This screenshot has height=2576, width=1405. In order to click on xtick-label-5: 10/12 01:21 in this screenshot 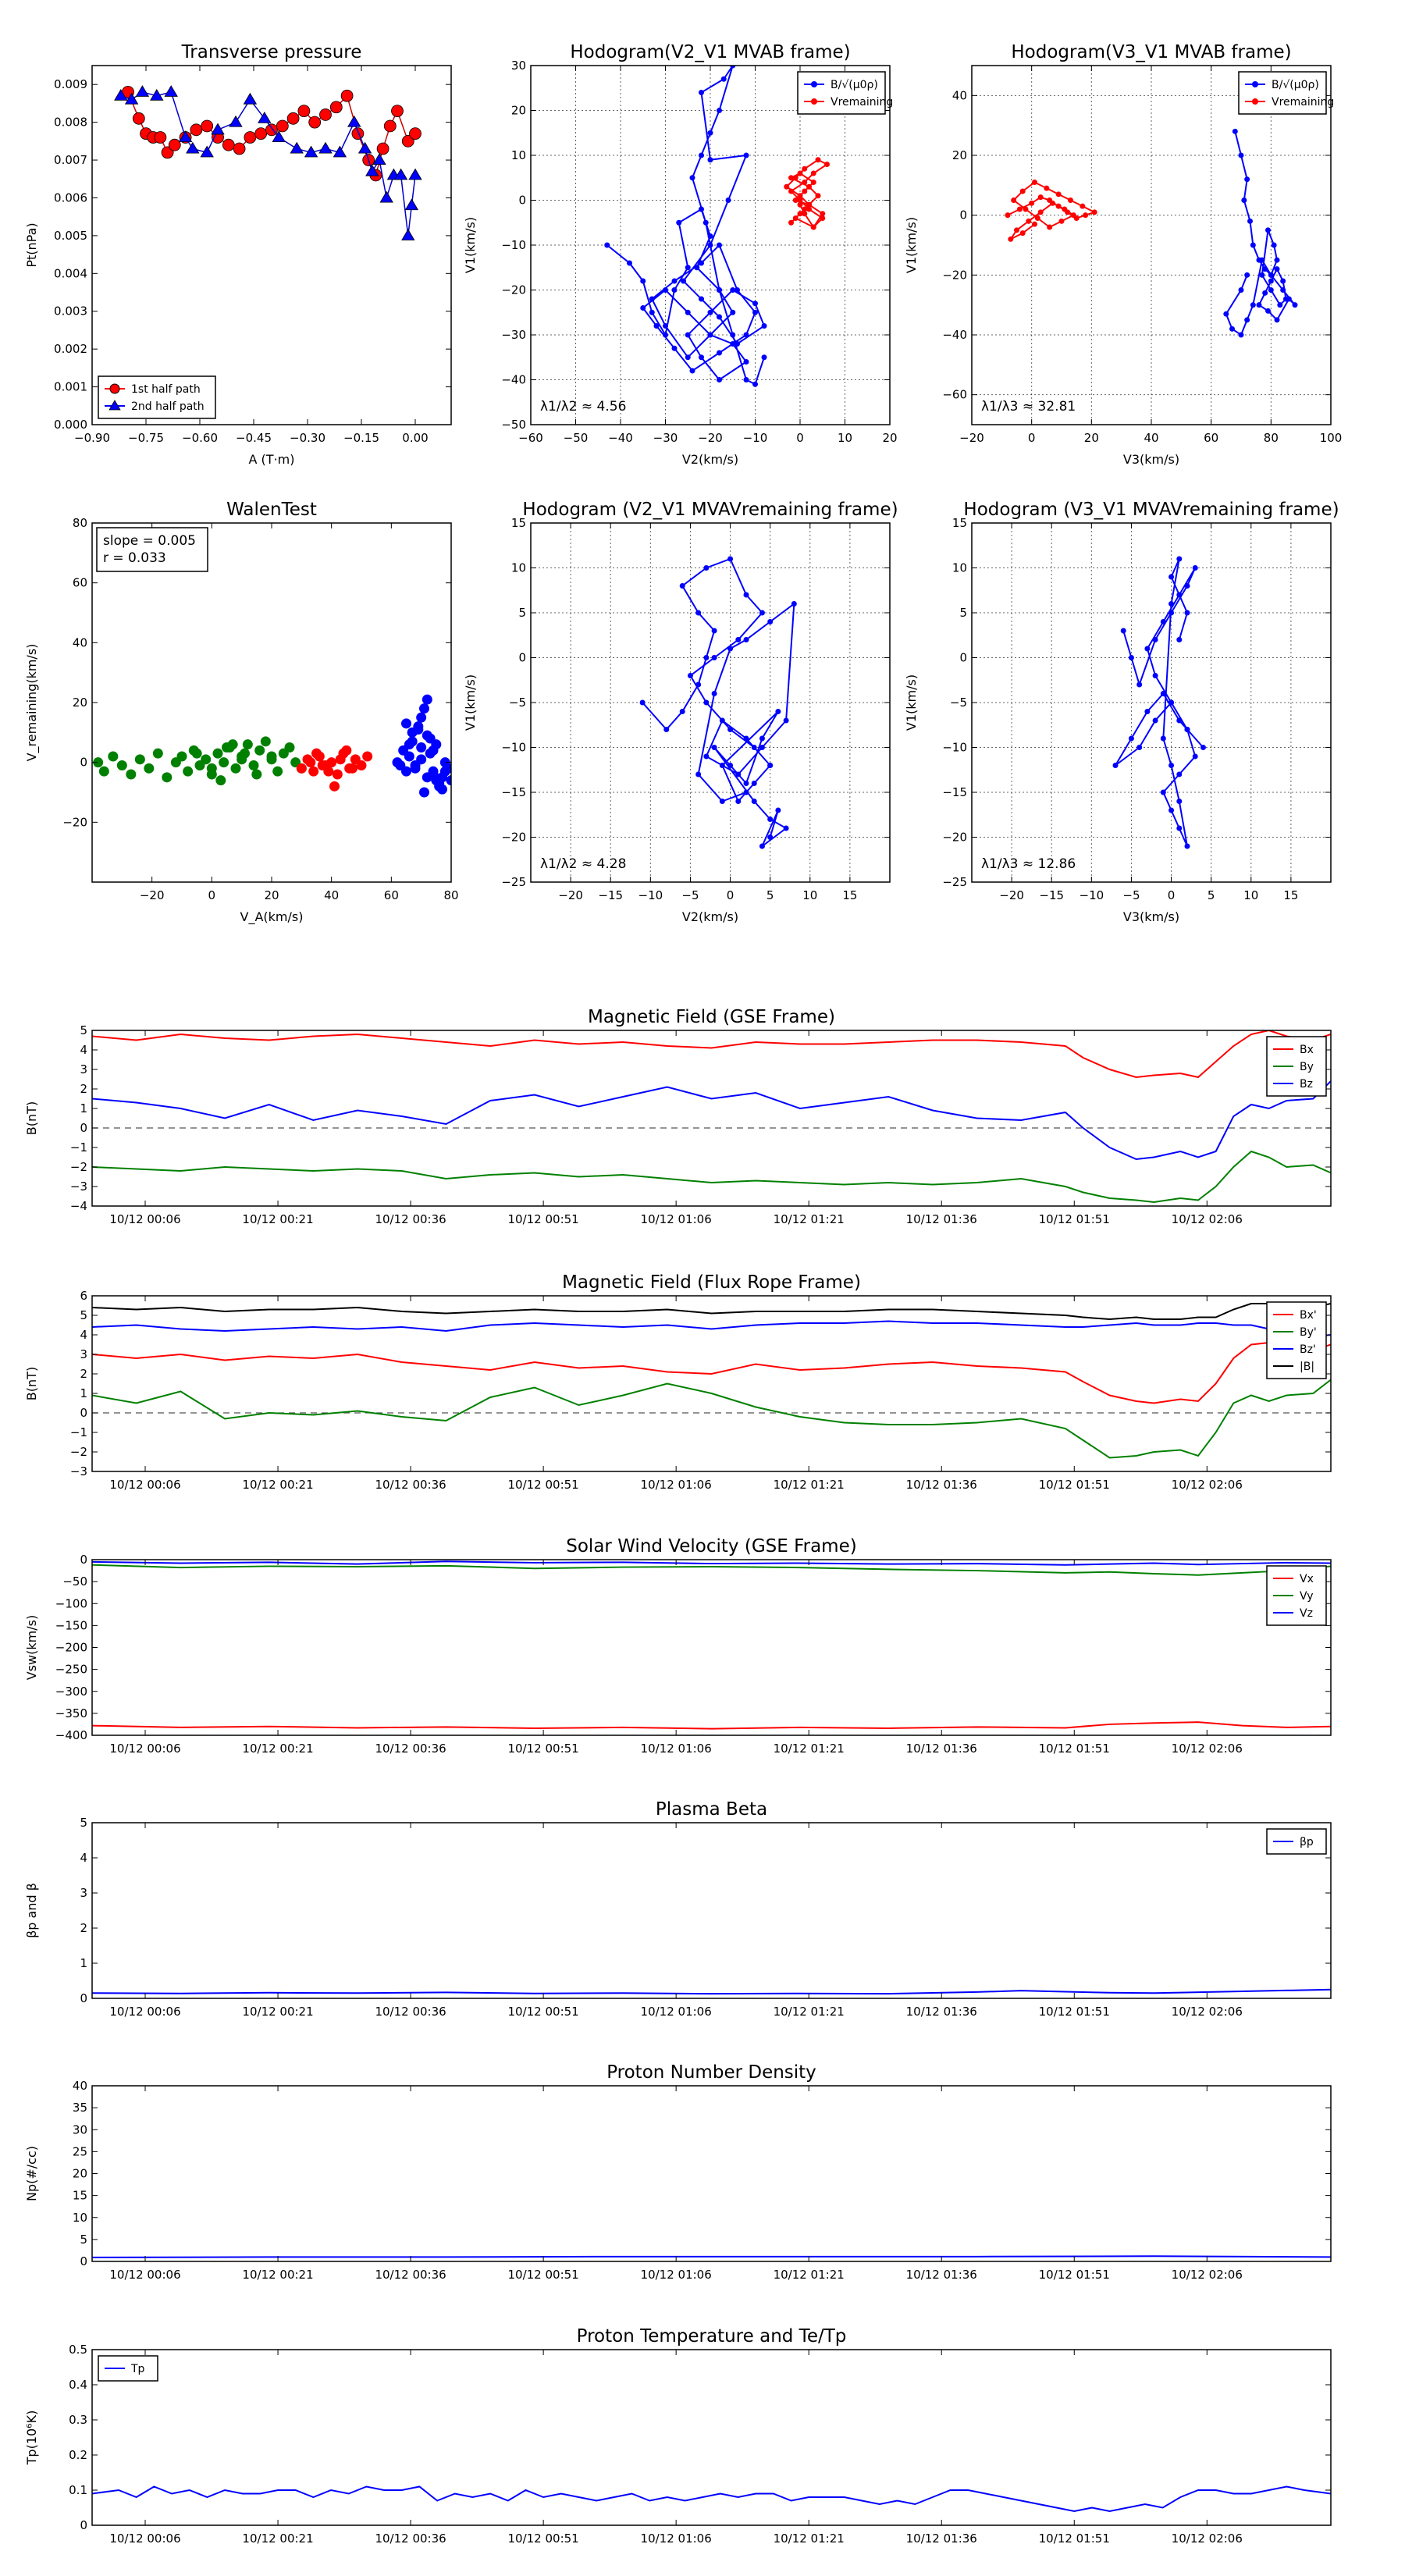, I will do `click(810, 2275)`.